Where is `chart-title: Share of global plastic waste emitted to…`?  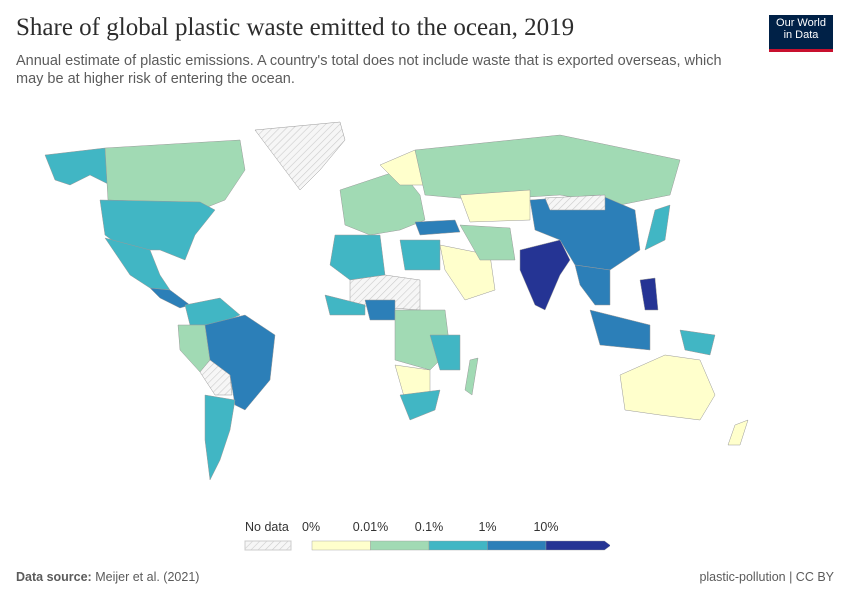 chart-title: Share of global plastic waste emitted to… is located at coordinates (295, 27).